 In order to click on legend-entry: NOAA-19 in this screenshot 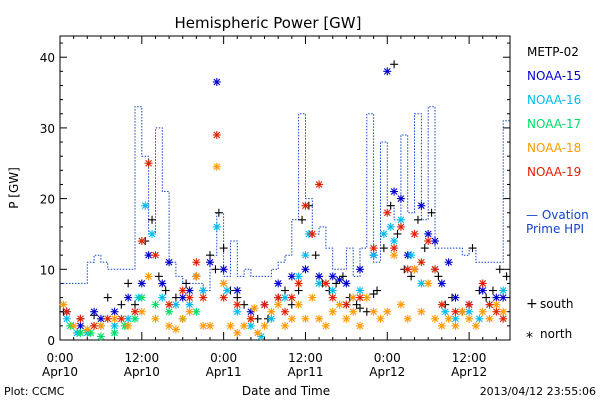, I will do `click(554, 172)`.